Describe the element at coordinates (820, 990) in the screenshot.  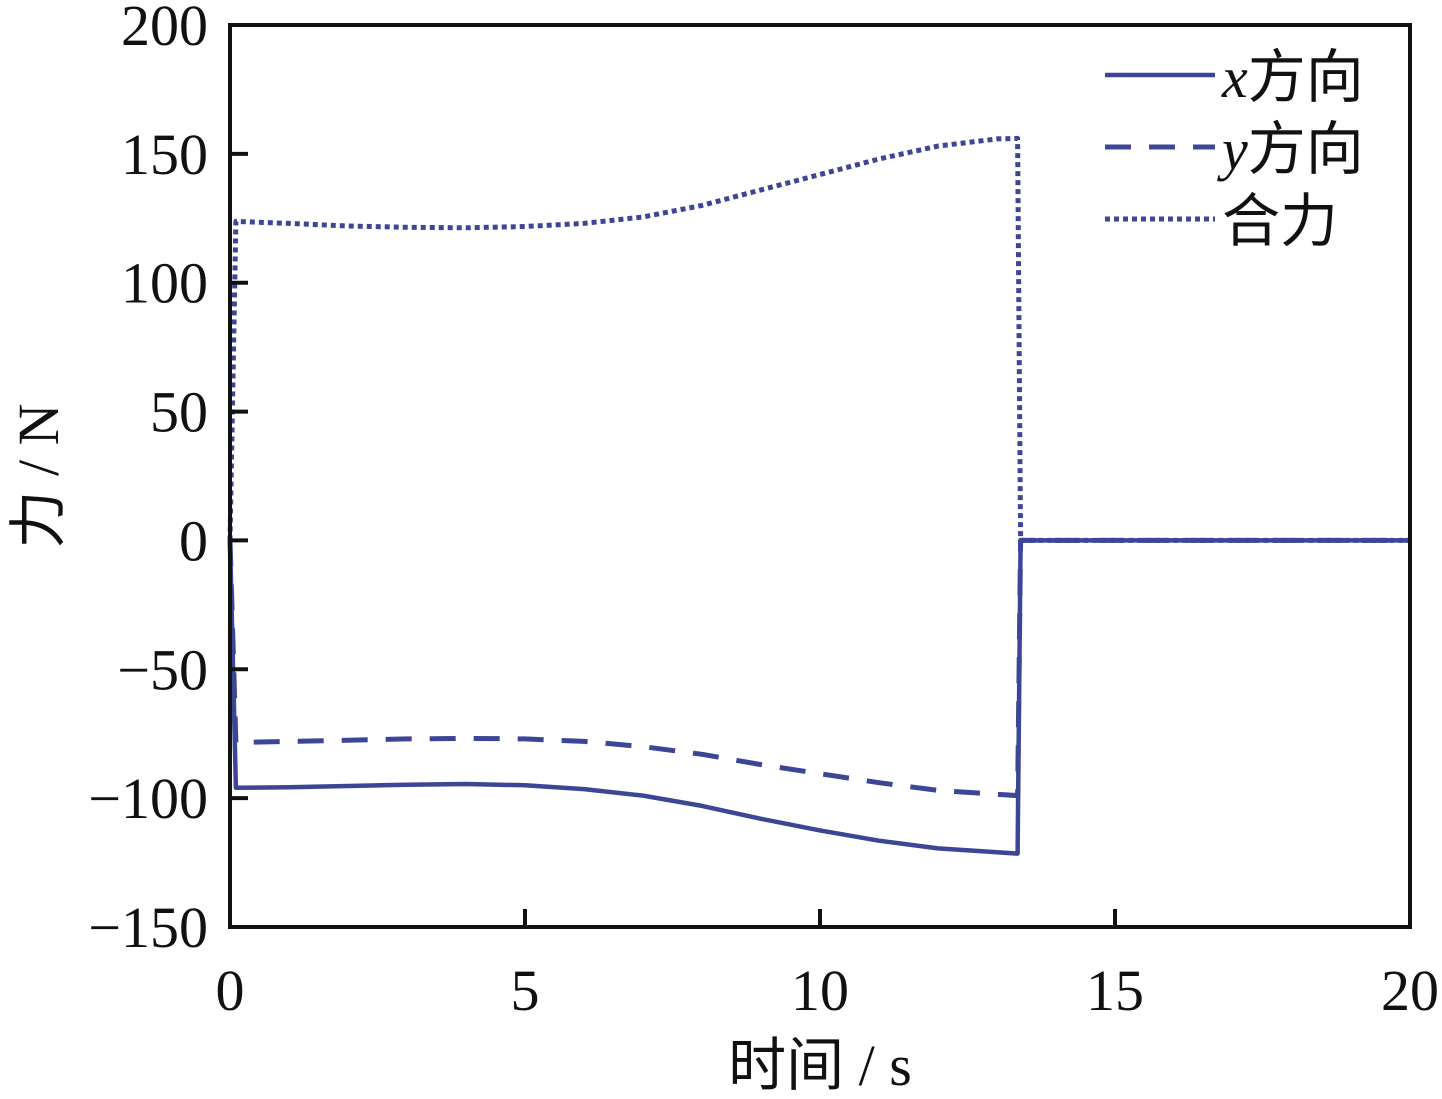
I see `x-tick-label: 10` at that location.